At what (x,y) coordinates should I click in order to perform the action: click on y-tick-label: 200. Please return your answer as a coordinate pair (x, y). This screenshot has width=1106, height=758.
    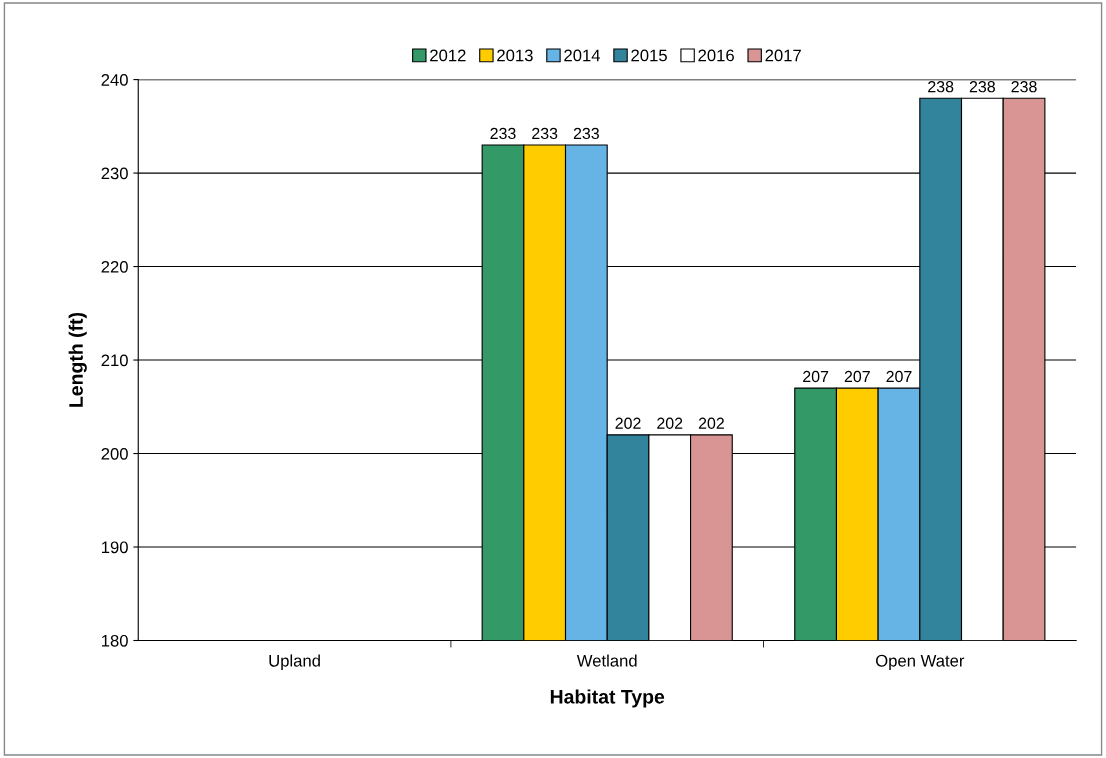
    Looking at the image, I should click on (114, 453).